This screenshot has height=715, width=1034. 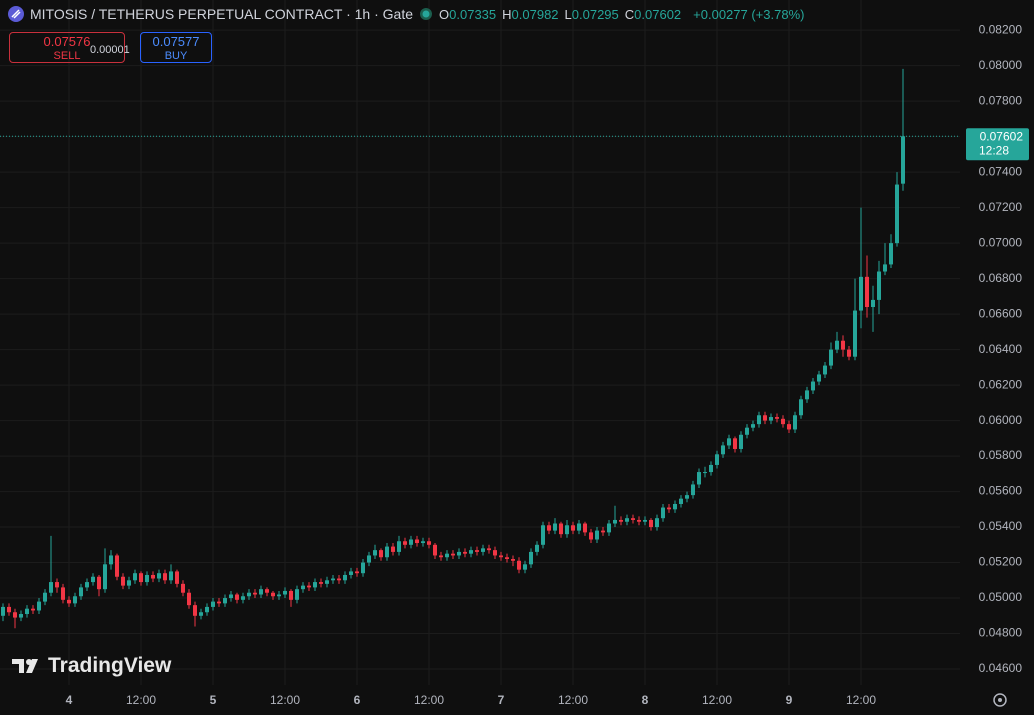 I want to click on ohlc-label: L, so click(x=568, y=14).